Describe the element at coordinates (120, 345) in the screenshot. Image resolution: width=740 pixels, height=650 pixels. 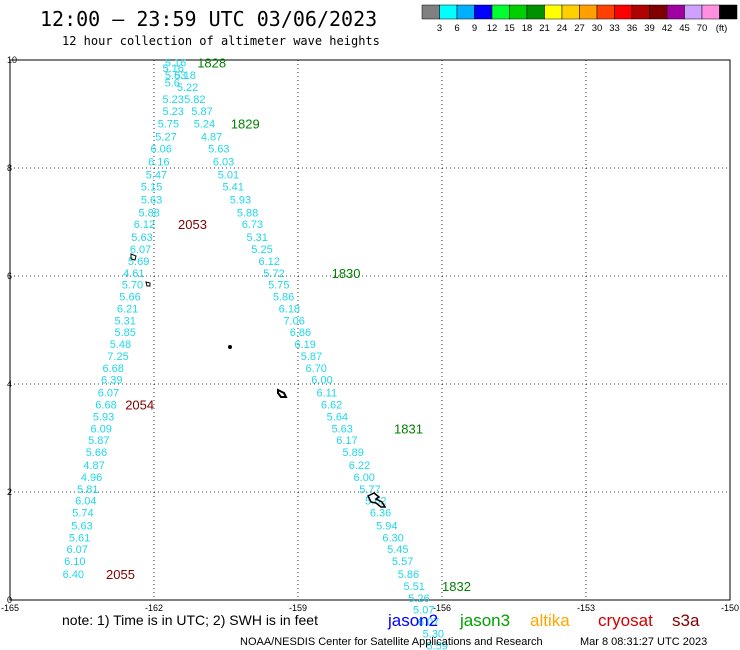
I see `wave-height-point: 5.48` at that location.